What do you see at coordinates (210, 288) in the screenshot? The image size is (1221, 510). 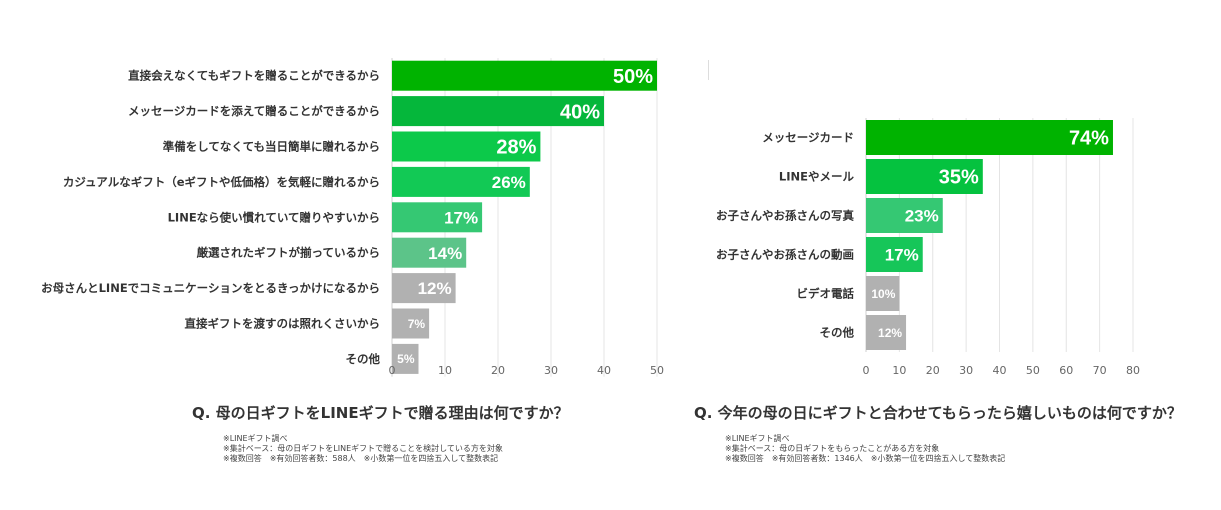 I see `category-label: お母さんとLINEでコミュニケーションをとるきっかけになるから` at bounding box center [210, 288].